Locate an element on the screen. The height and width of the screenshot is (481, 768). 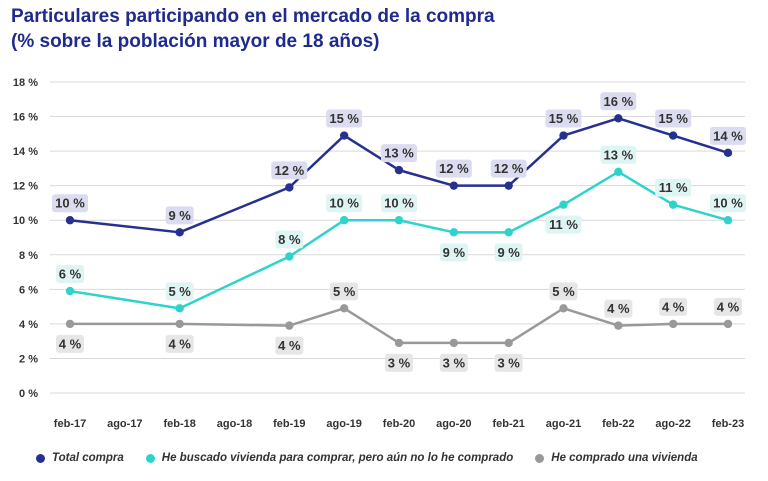
x-tick-label: ago-19 is located at coordinates (343, 424).